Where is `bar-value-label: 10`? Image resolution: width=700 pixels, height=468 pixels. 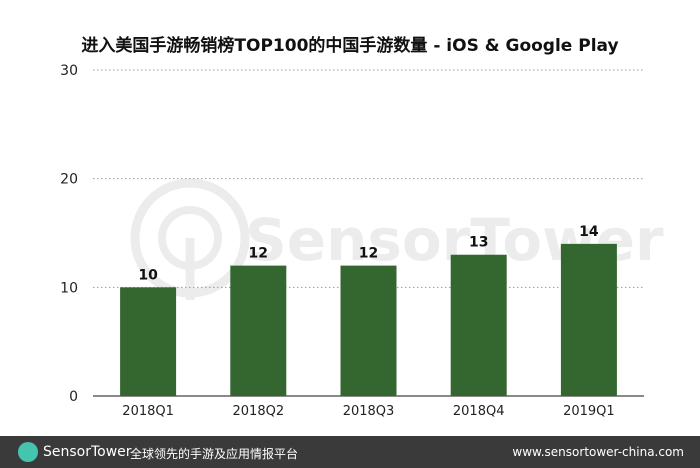 bar-value-label: 10 is located at coordinates (148, 275).